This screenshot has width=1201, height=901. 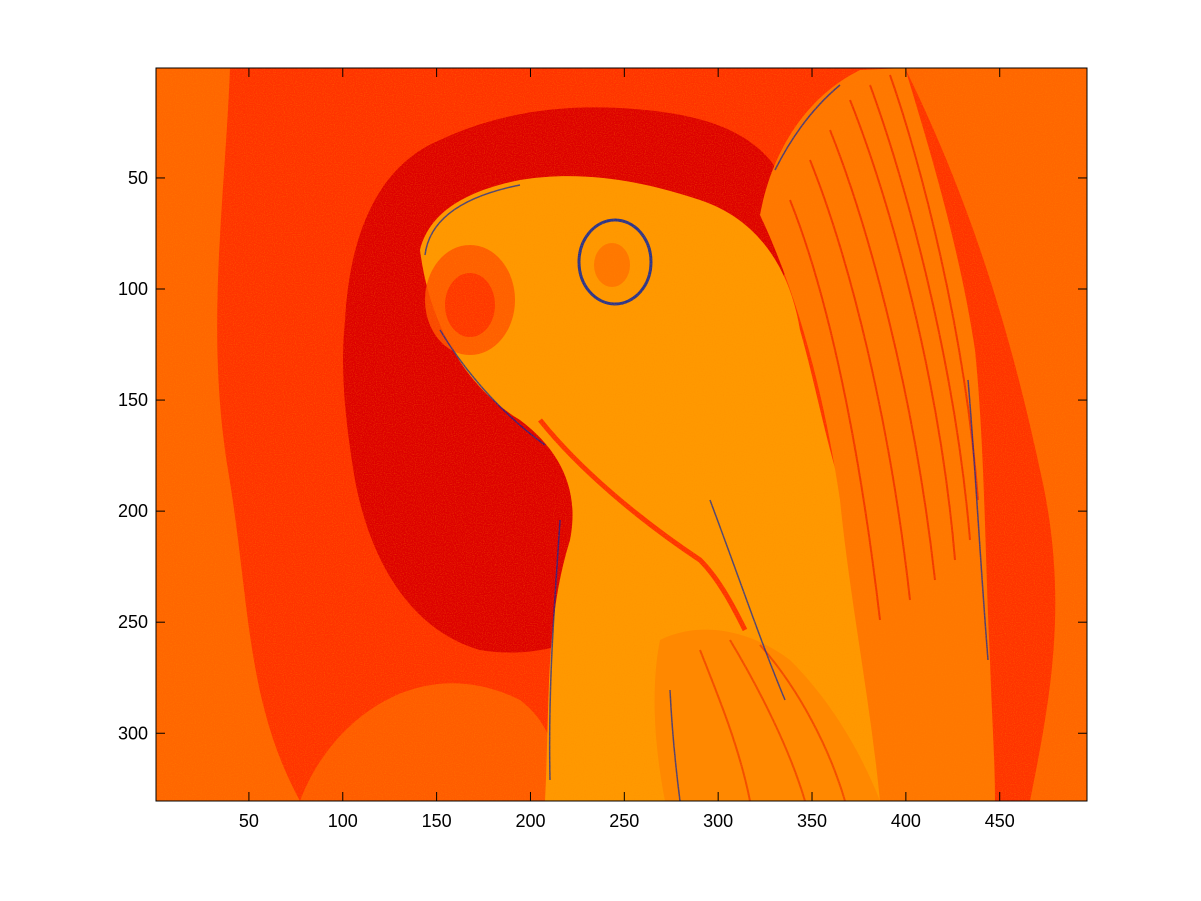 What do you see at coordinates (138, 178) in the screenshot?
I see `y-tick-label: 50` at bounding box center [138, 178].